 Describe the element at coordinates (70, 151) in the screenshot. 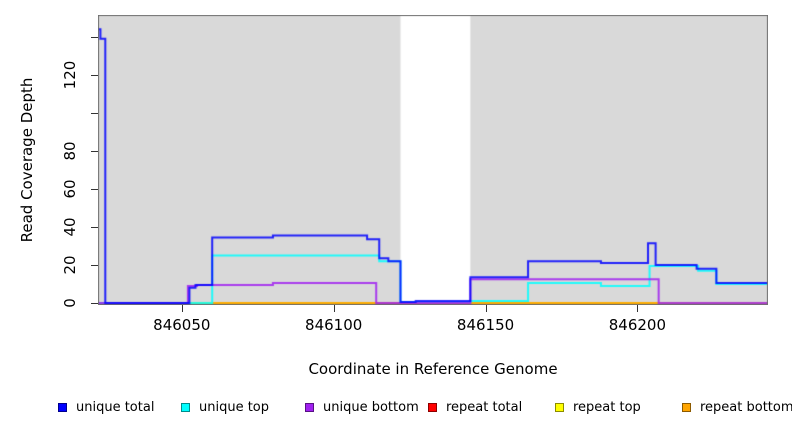

I see `y-tick-label: 80` at that location.